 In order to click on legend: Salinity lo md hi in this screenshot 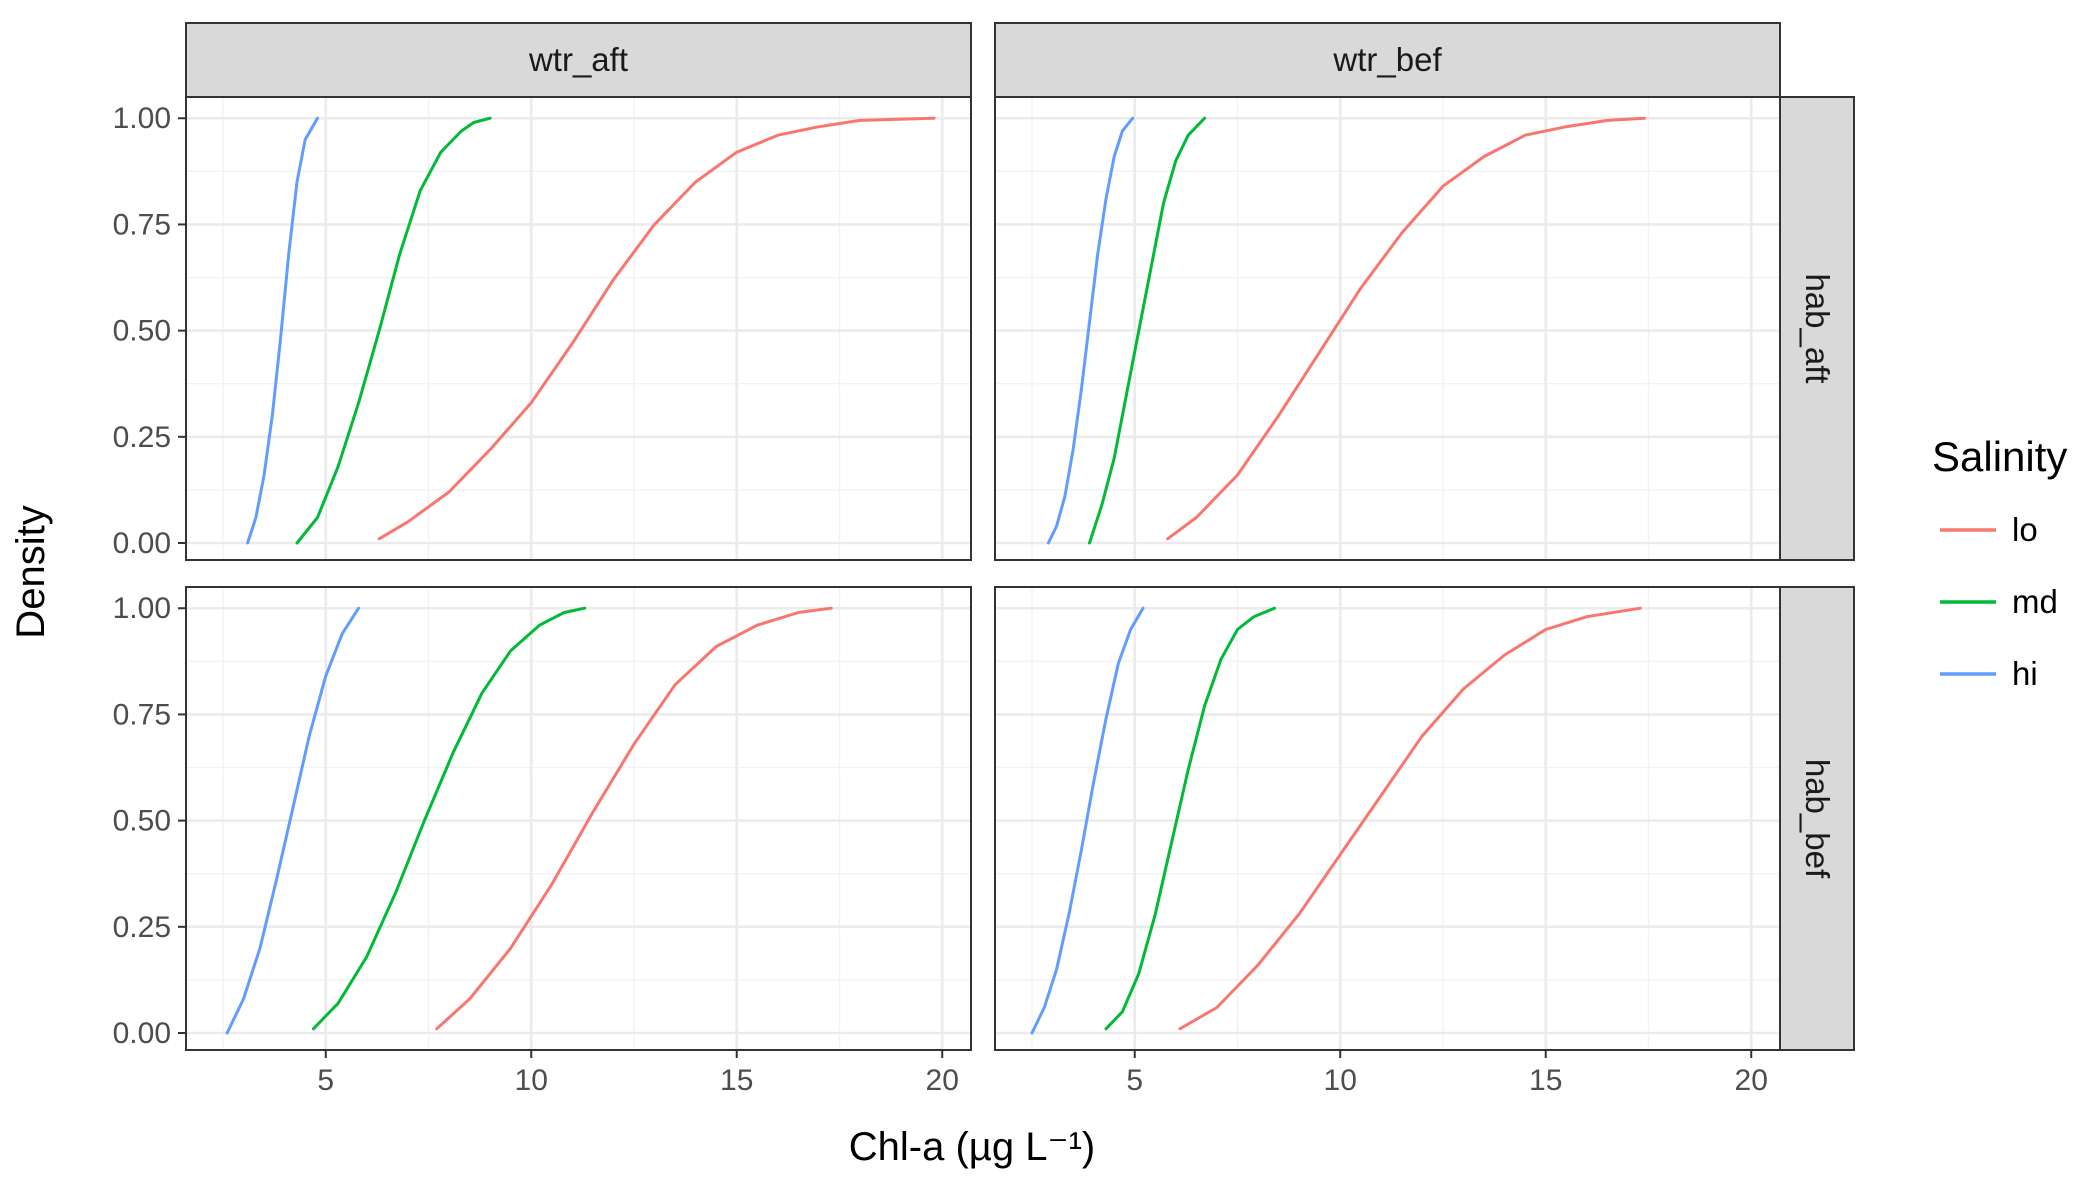, I will do `click(1999, 562)`.